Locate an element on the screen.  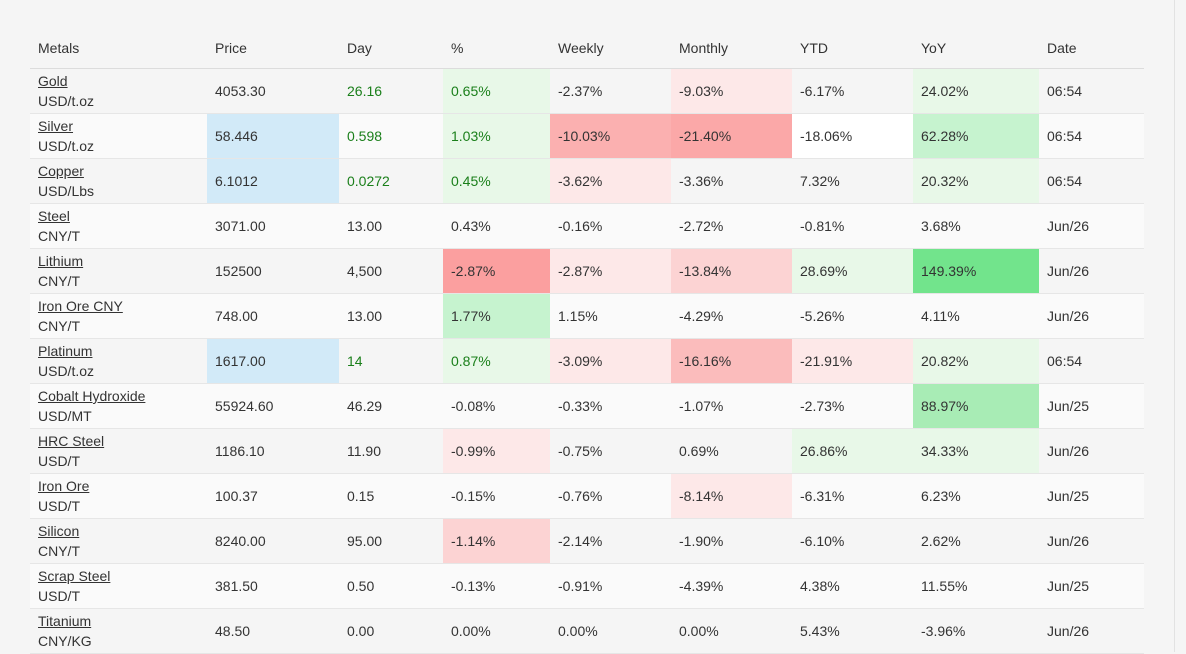
metal-name-link: Scrap Steel is located at coordinates (74, 576).